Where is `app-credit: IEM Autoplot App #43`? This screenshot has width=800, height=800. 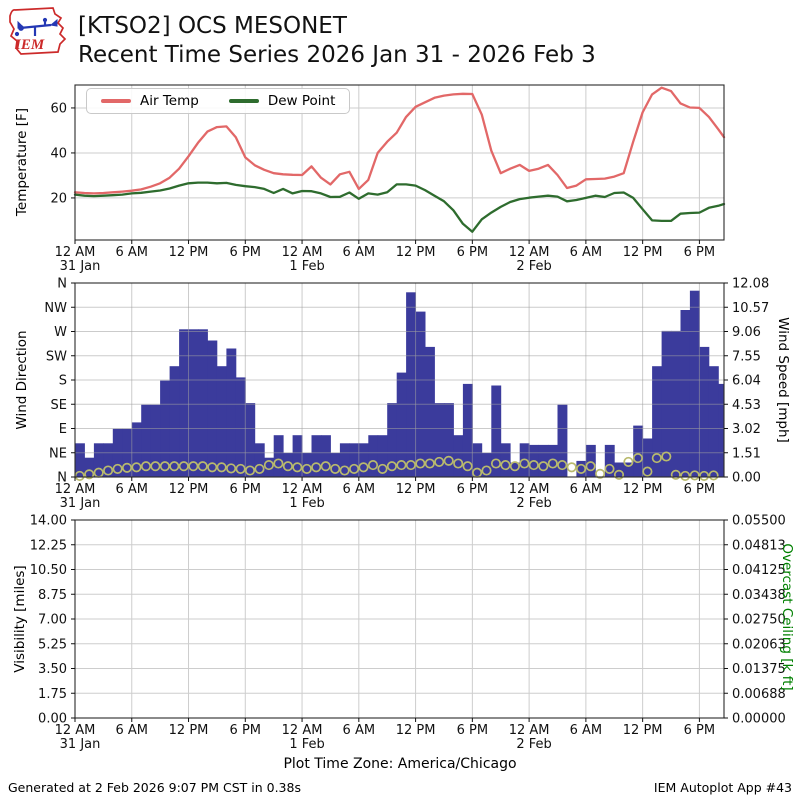 app-credit: IEM Autoplot App #43 is located at coordinates (722, 787).